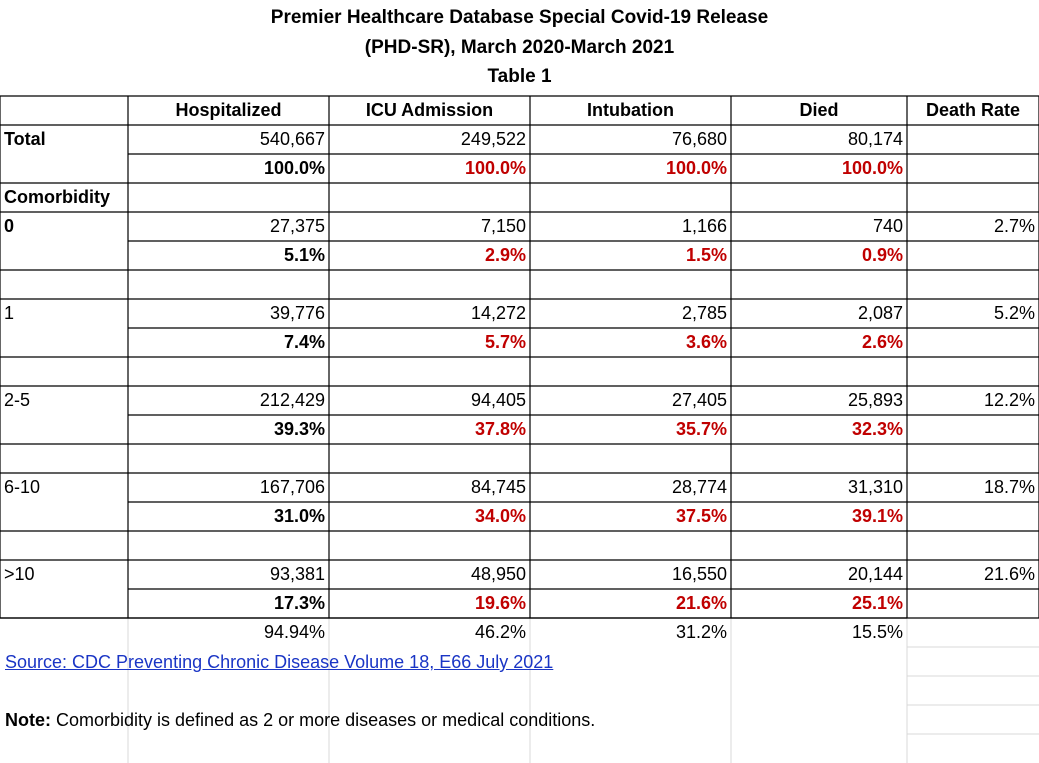 This screenshot has height=763, width=1039. What do you see at coordinates (819, 110) in the screenshot?
I see `column-header: Died` at bounding box center [819, 110].